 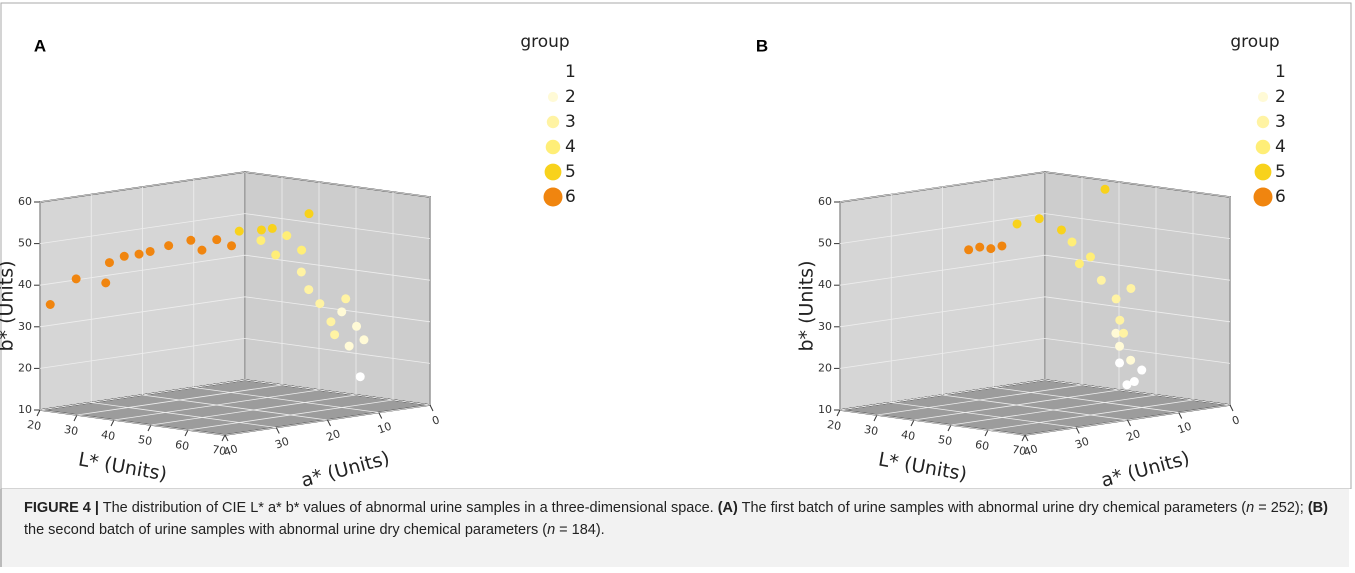 I want to click on z-axis-title: b* (Units), so click(x=807, y=305).